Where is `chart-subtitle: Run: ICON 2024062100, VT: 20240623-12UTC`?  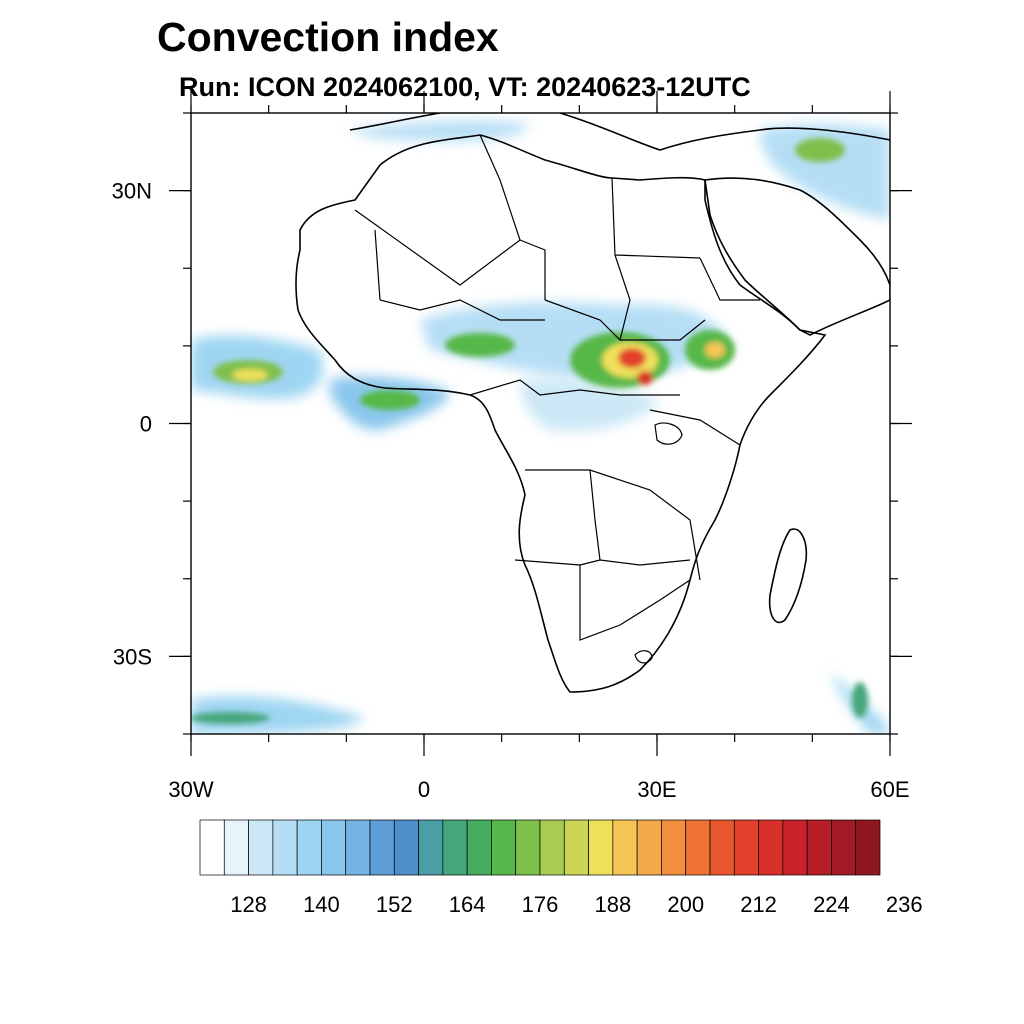
chart-subtitle: Run: ICON 2024062100, VT: 20240623-12UTC is located at coordinates (465, 87).